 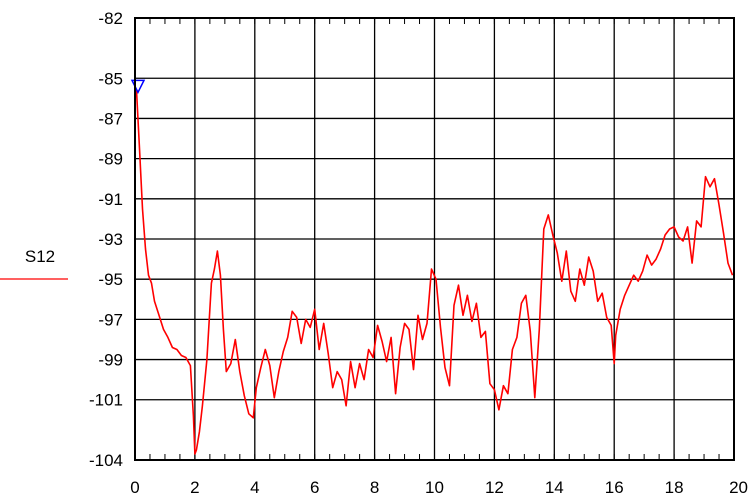 I want to click on y-tick-label: -89, so click(x=110, y=159).